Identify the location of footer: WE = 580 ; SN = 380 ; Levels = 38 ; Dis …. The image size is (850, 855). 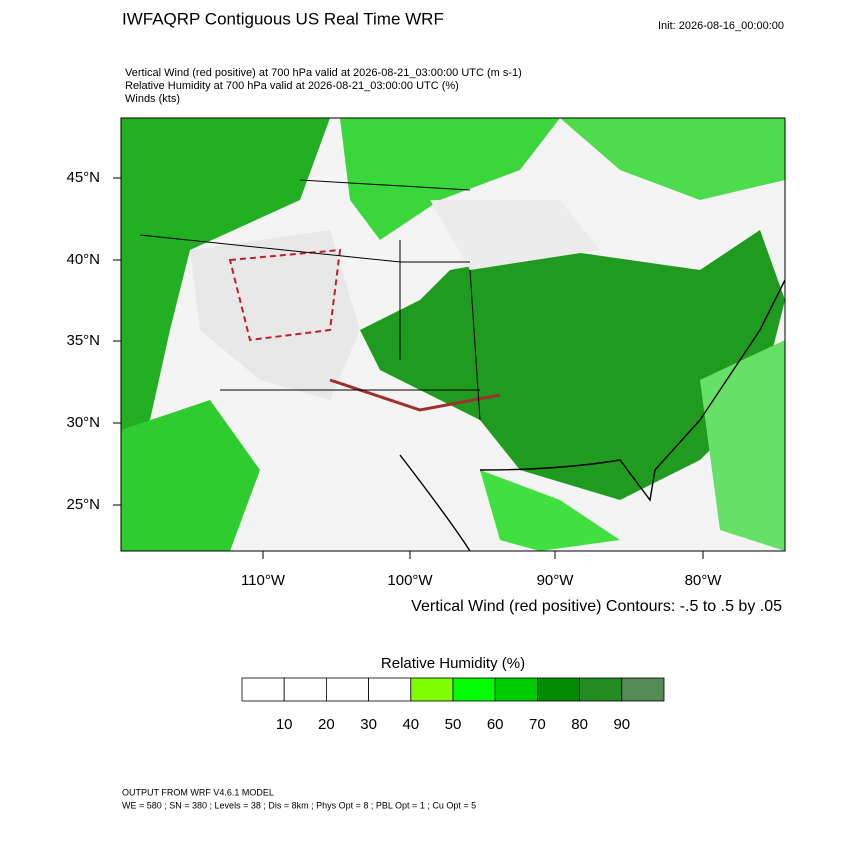
(299, 805).